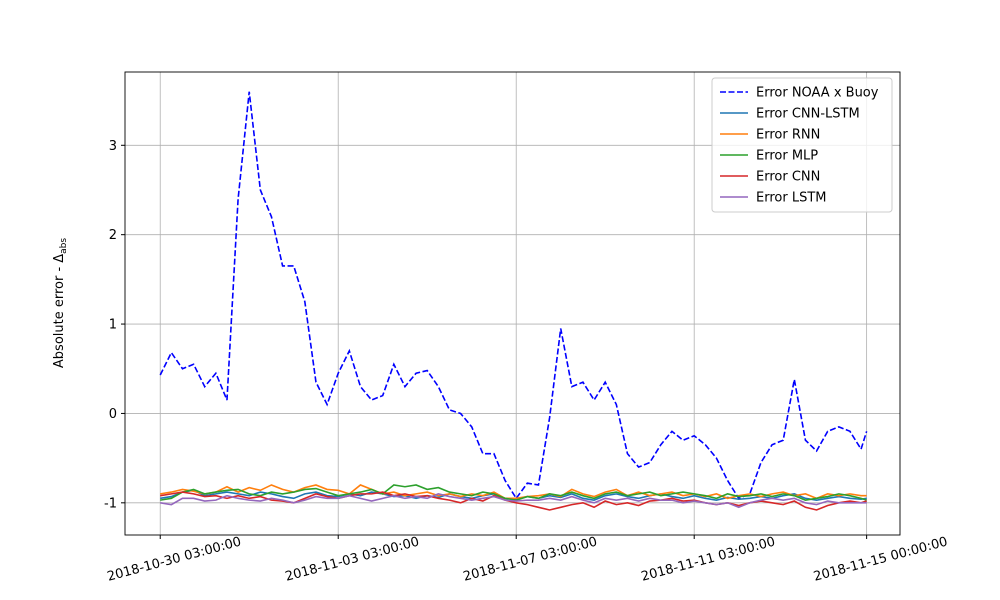 The image size is (1000, 600). What do you see at coordinates (530, 560) in the screenshot?
I see `x-tick-label: 2018-11-07 03:00:00` at bounding box center [530, 560].